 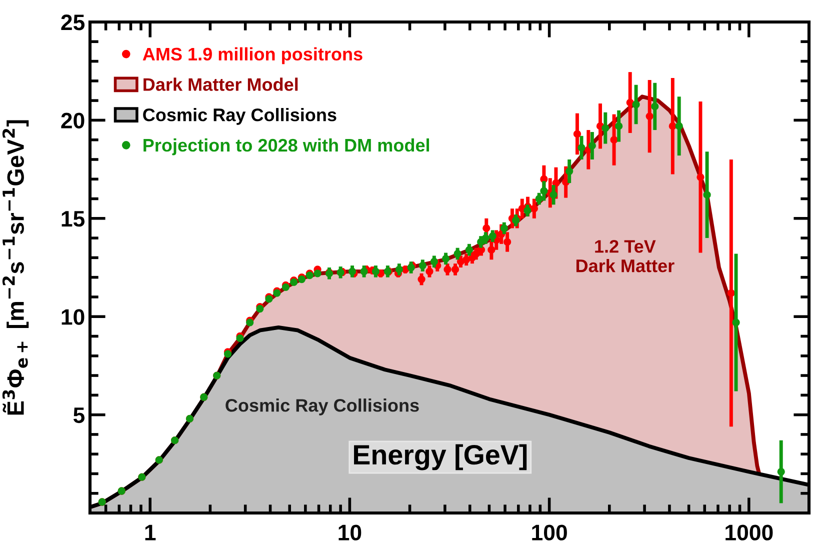 What do you see at coordinates (252, 55) in the screenshot?
I see `legend-label: AMS 1.9 million positrons` at bounding box center [252, 55].